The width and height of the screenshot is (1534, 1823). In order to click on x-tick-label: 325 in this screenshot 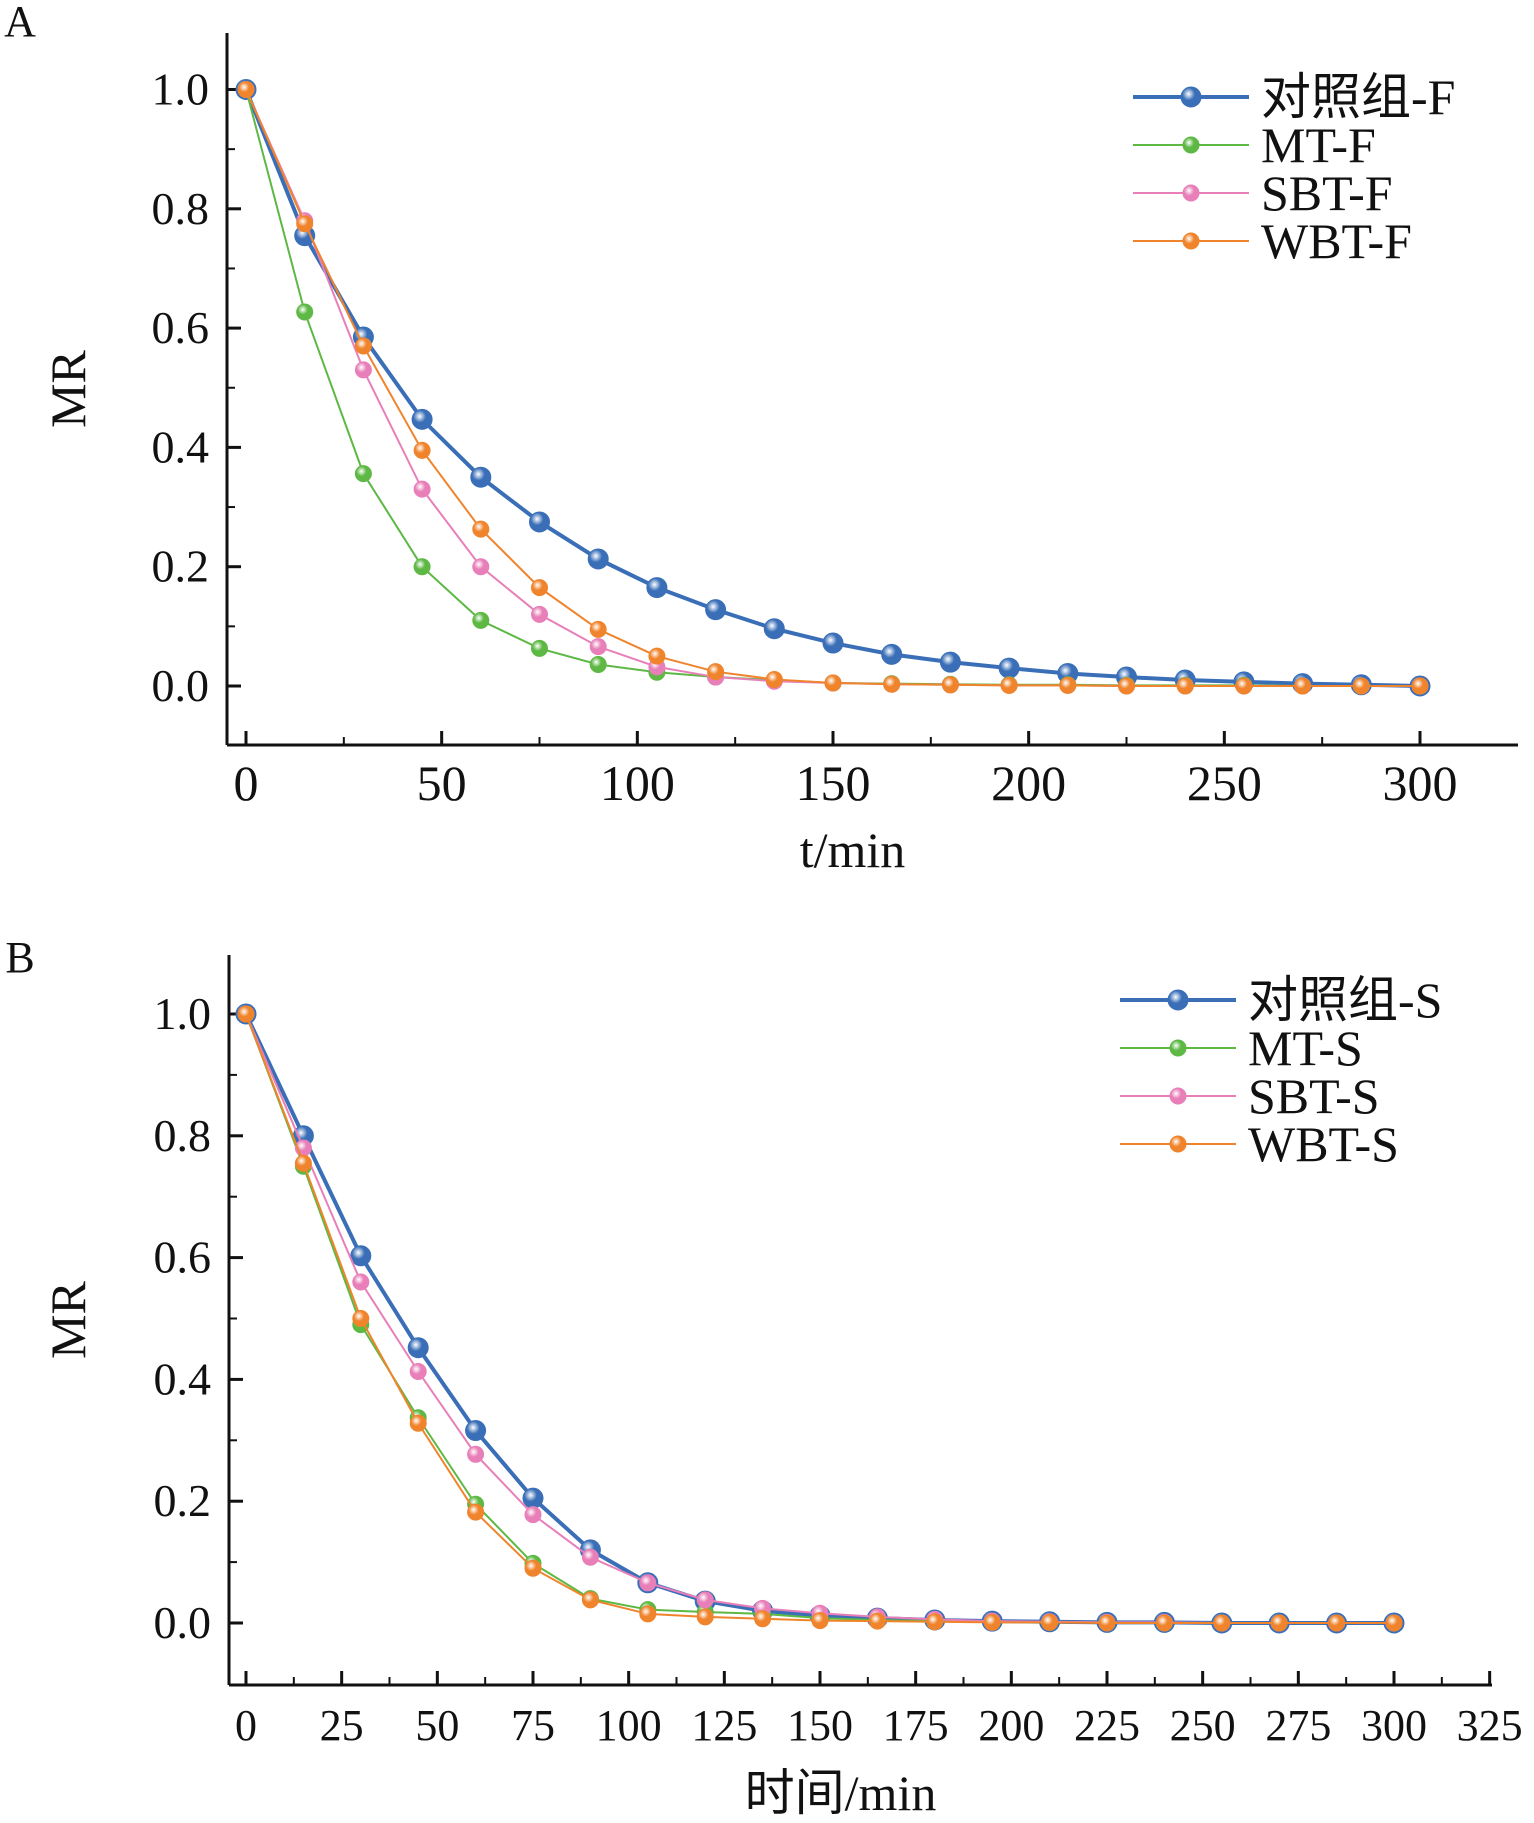, I will do `click(1490, 1725)`.